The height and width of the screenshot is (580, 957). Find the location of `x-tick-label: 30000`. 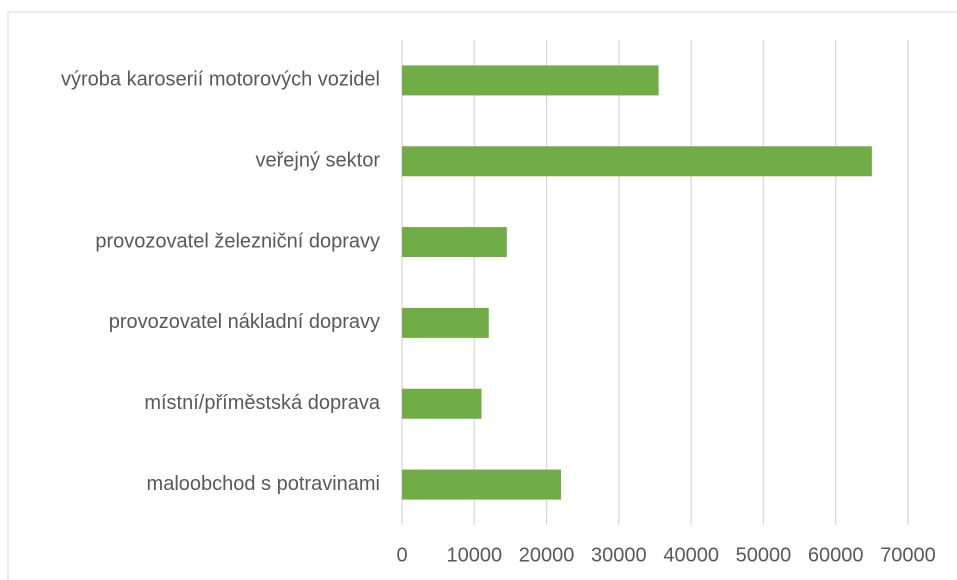

x-tick-label: 30000 is located at coordinates (619, 555).